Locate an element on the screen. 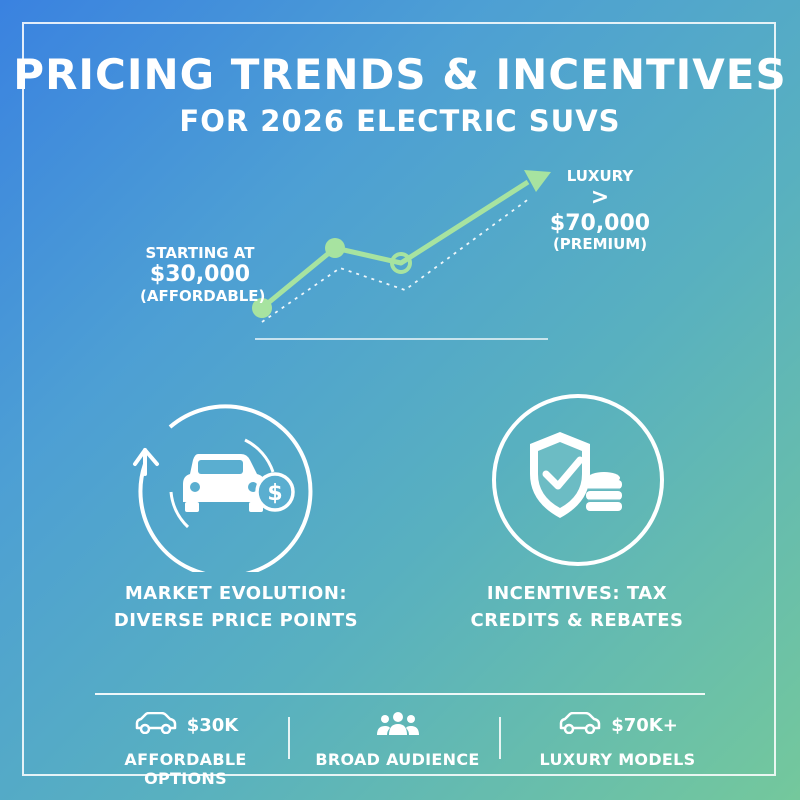 The height and width of the screenshot is (800, 800). start-price-value: $30,000 is located at coordinates (200, 275).